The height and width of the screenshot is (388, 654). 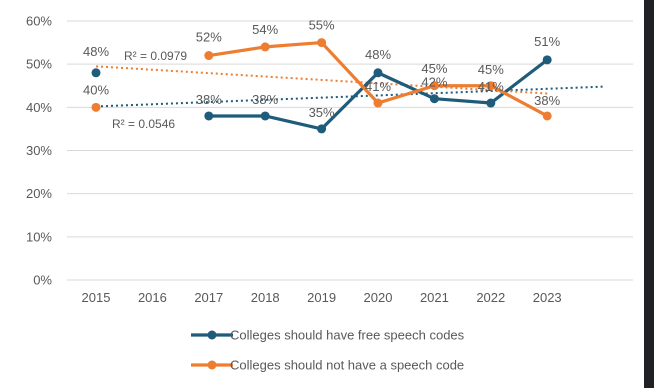 What do you see at coordinates (39, 107) in the screenshot?
I see `y-tick-label: 40%` at bounding box center [39, 107].